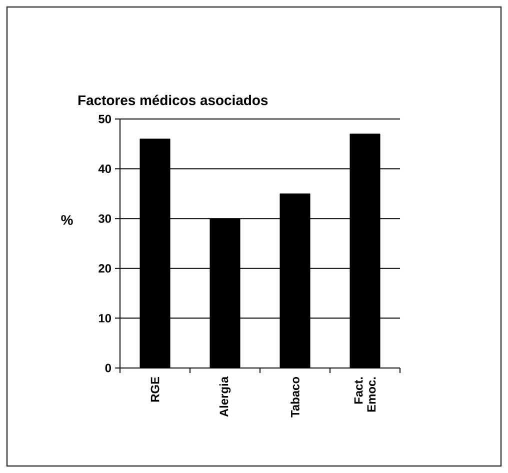 This screenshot has height=473, width=508. Describe the element at coordinates (104, 119) in the screenshot. I see `y-tick-label: 50` at that location.